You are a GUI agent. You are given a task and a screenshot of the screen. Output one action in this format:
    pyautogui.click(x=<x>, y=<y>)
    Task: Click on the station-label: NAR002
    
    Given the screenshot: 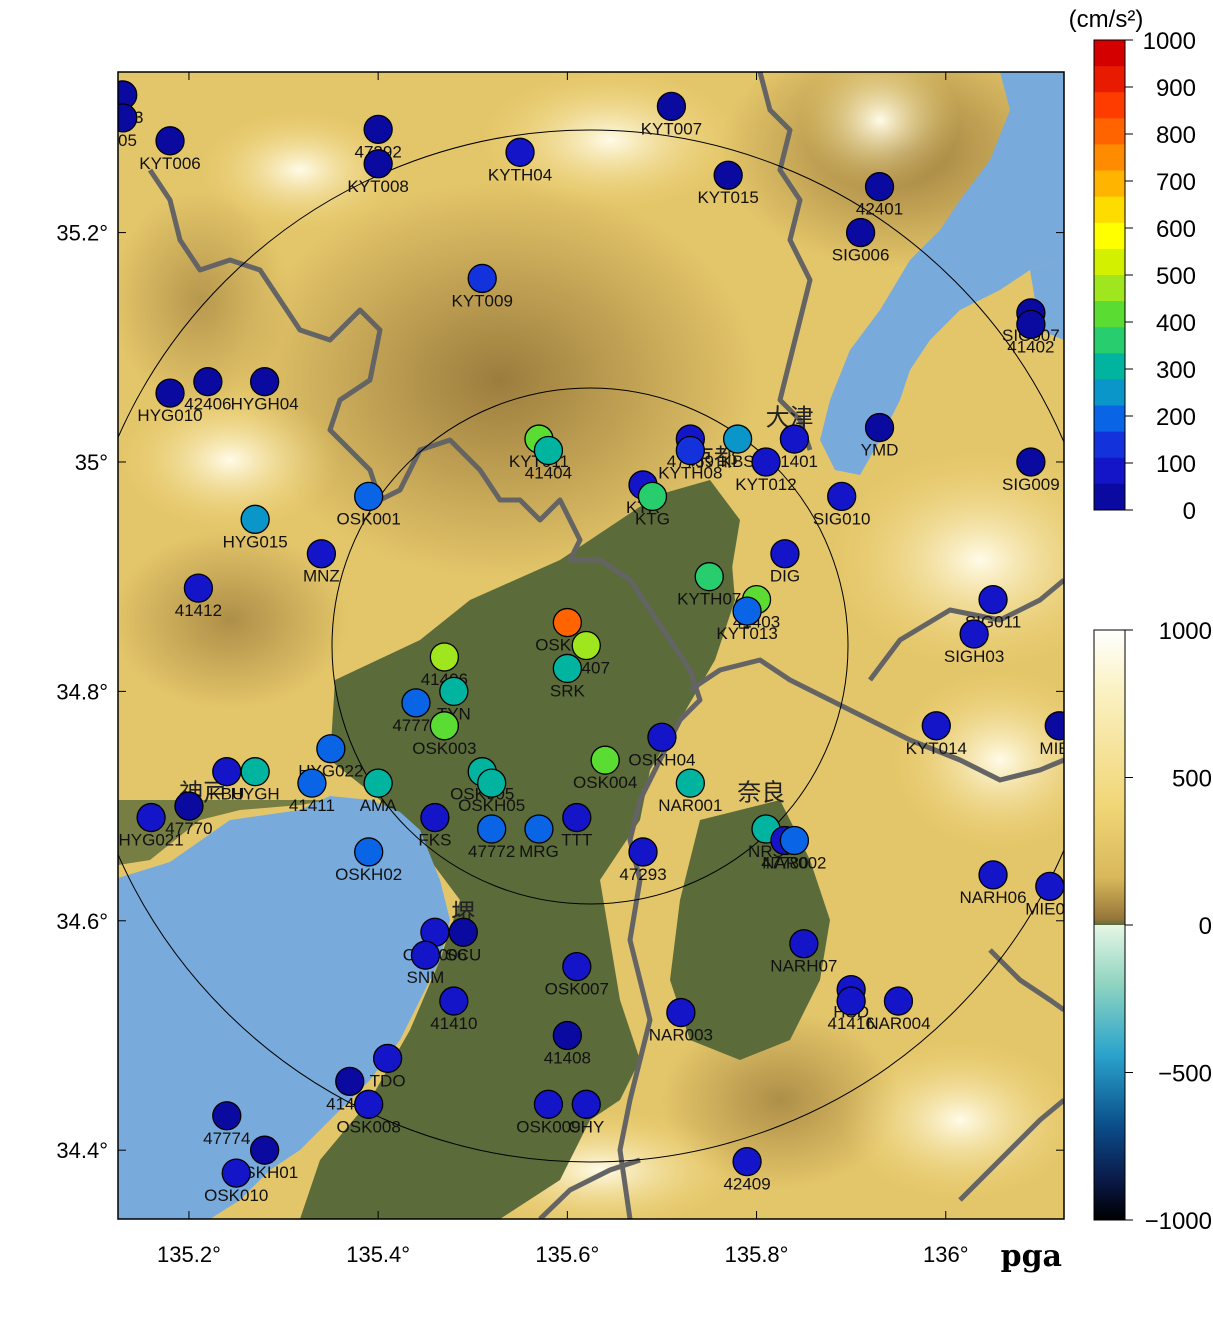 What is the action you would take?
    pyautogui.click(x=794, y=862)
    